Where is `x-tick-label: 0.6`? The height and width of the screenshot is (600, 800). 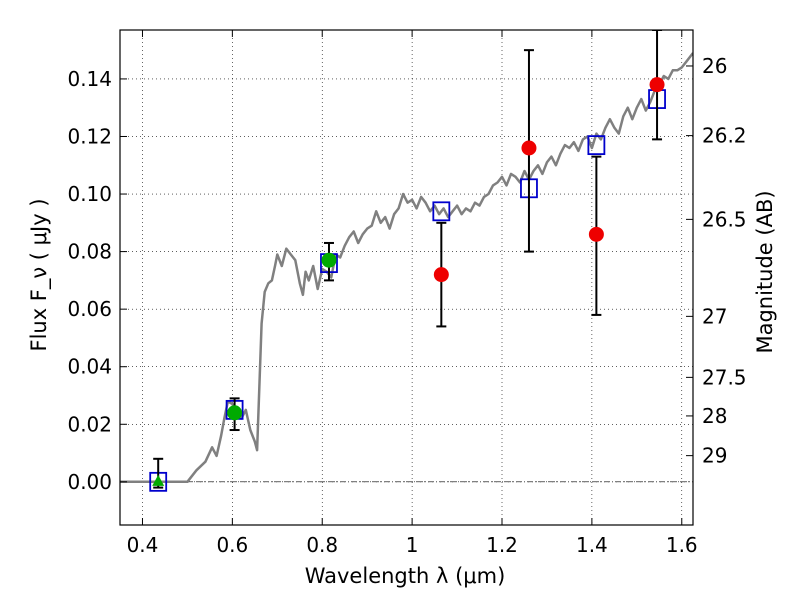
x-tick-label: 0.6 is located at coordinates (232, 545).